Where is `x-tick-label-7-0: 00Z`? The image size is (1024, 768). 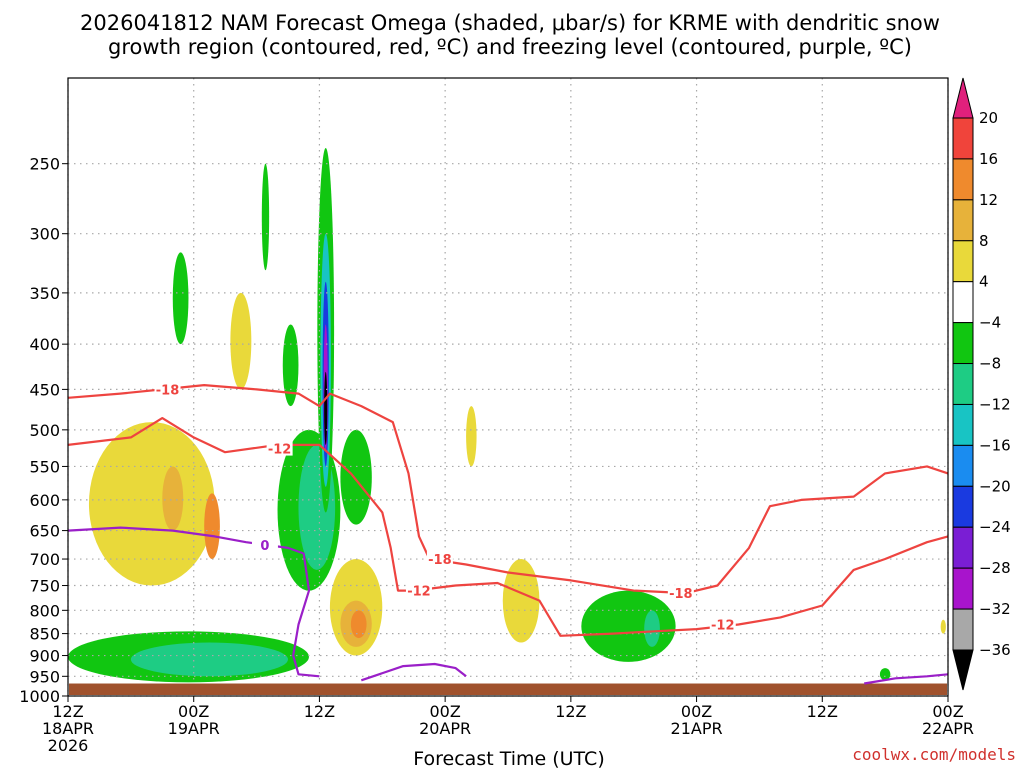
x-tick-label-7-0: 00Z is located at coordinates (947, 711).